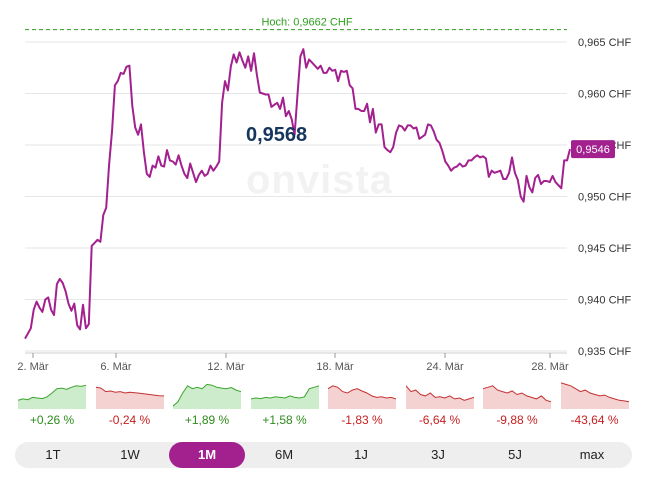  Describe the element at coordinates (129, 420) in the screenshot. I see `performance-label: -0,24 %` at that location.